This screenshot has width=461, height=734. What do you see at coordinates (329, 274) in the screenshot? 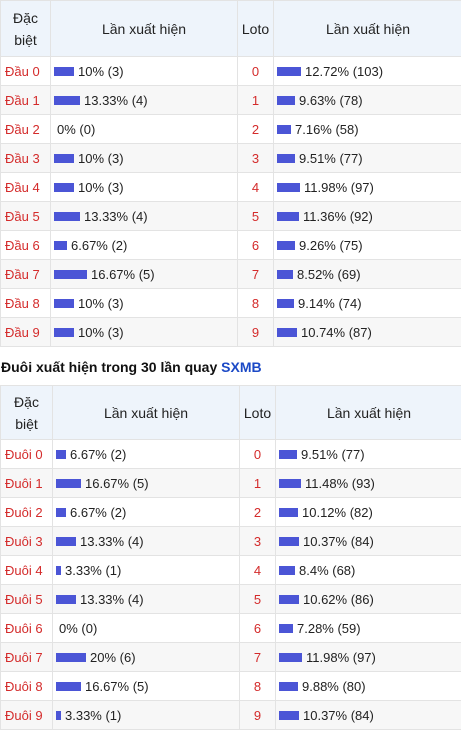
I see `loto-frequency-text: 8.52% (69)` at bounding box center [329, 274].